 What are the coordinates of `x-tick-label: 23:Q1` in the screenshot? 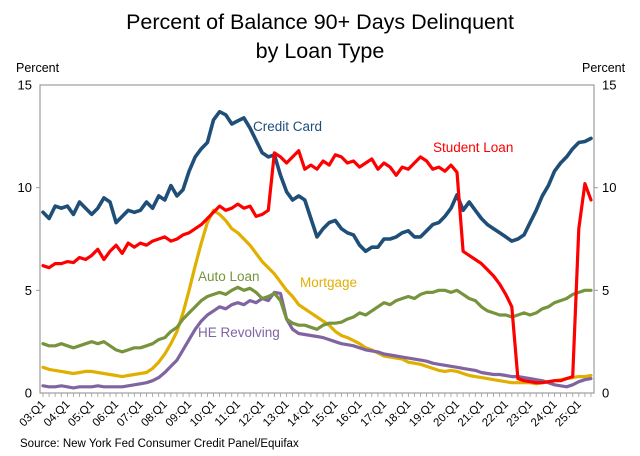 It's located at (520, 414).